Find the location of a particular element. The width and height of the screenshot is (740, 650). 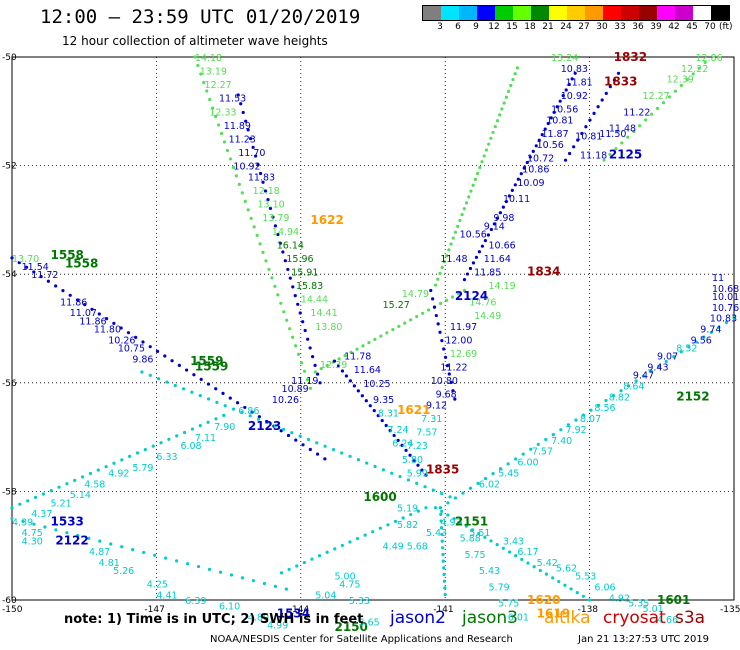

wave-height-label: 10.92 is located at coordinates (574, 96).